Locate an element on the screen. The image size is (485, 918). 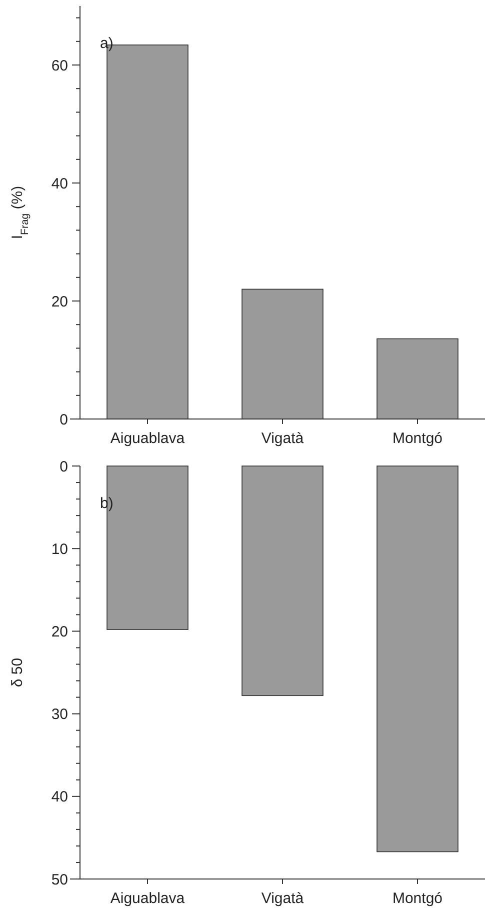
annotation: b) is located at coordinates (107, 503).